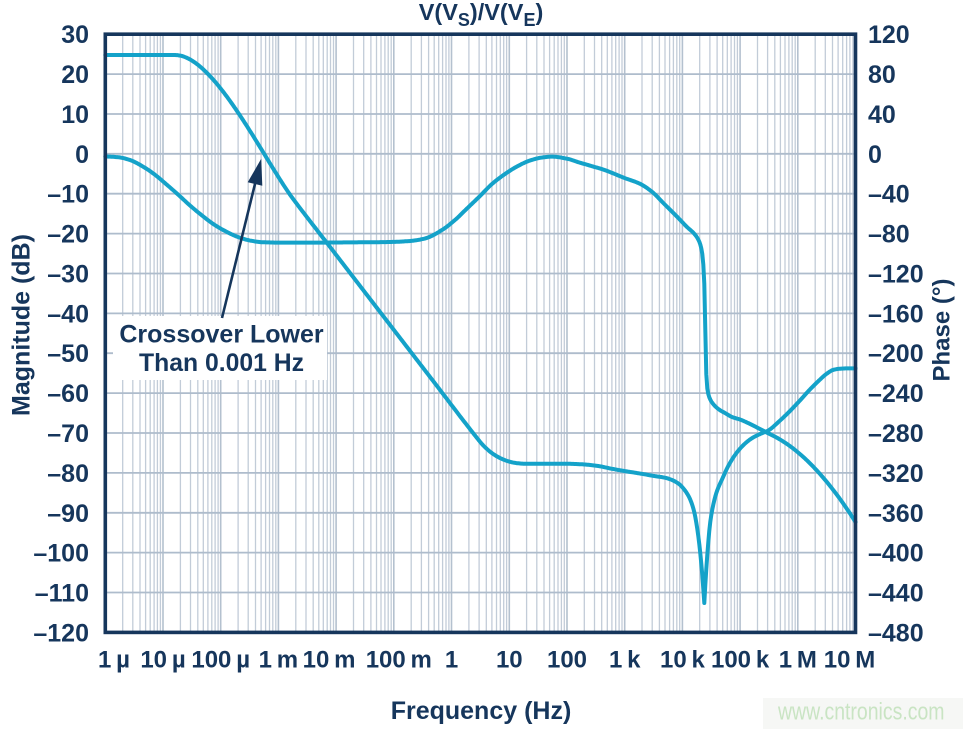 The width and height of the screenshot is (963, 729). I want to click on svg-text: –50, so click(68, 354).